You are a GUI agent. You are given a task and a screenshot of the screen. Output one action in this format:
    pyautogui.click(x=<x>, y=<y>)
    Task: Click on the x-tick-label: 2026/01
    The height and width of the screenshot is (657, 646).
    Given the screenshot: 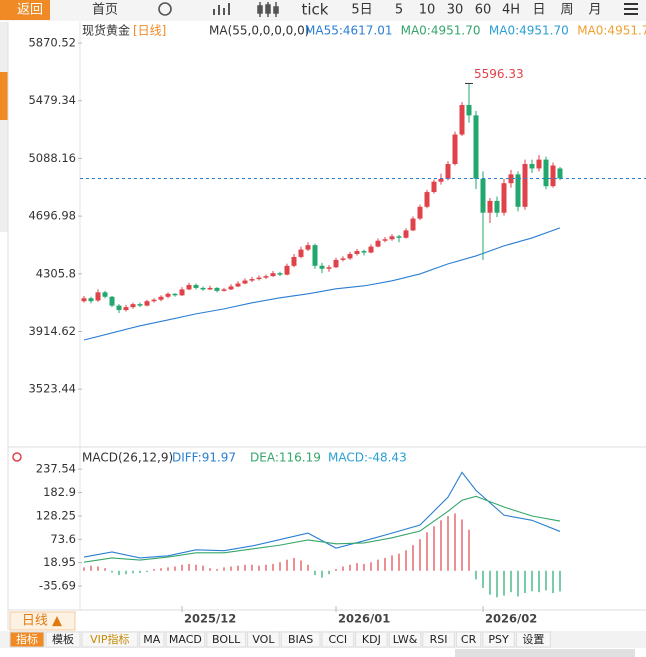 What is the action you would take?
    pyautogui.click(x=364, y=619)
    